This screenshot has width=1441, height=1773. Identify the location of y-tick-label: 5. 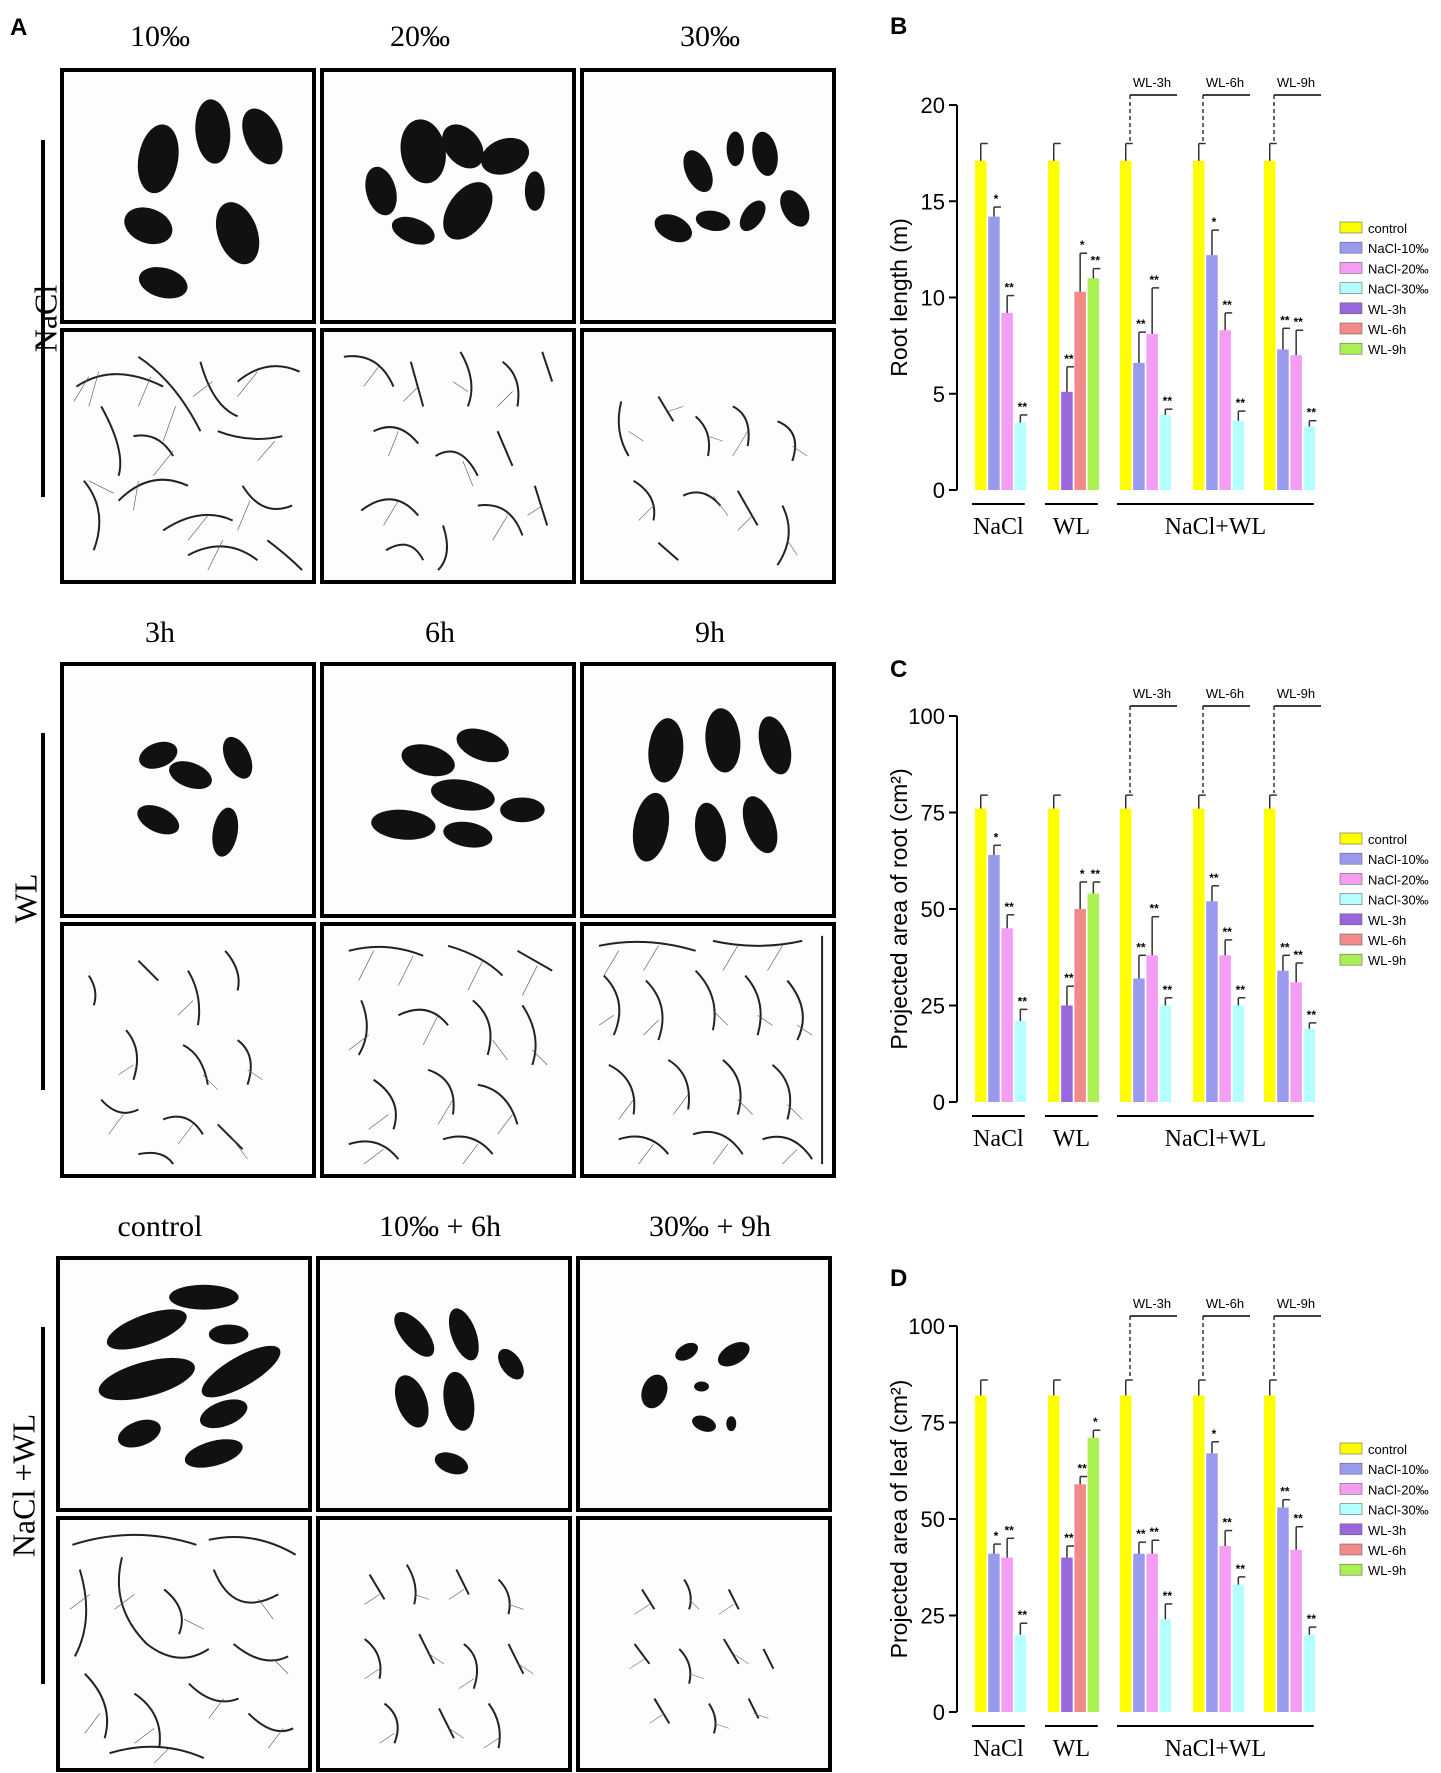
(939, 394).